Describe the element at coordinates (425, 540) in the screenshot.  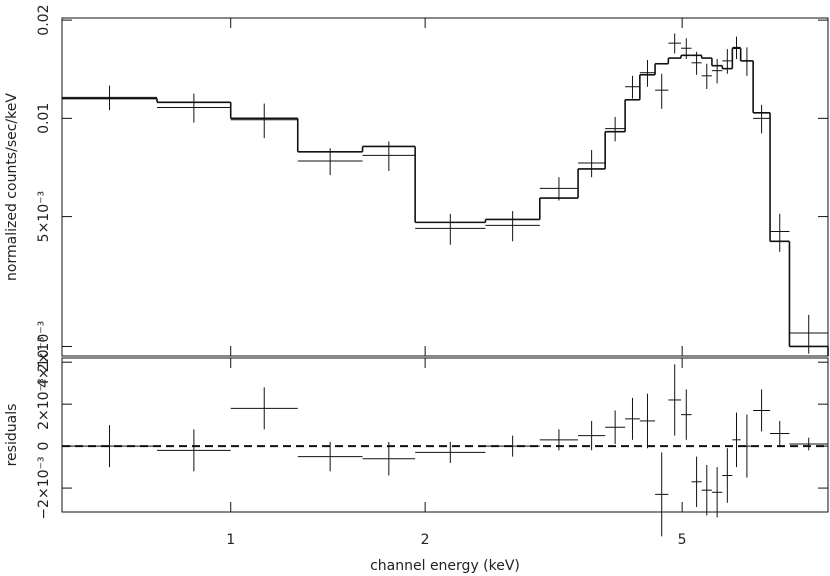
I see `x-tick-label: 2` at that location.